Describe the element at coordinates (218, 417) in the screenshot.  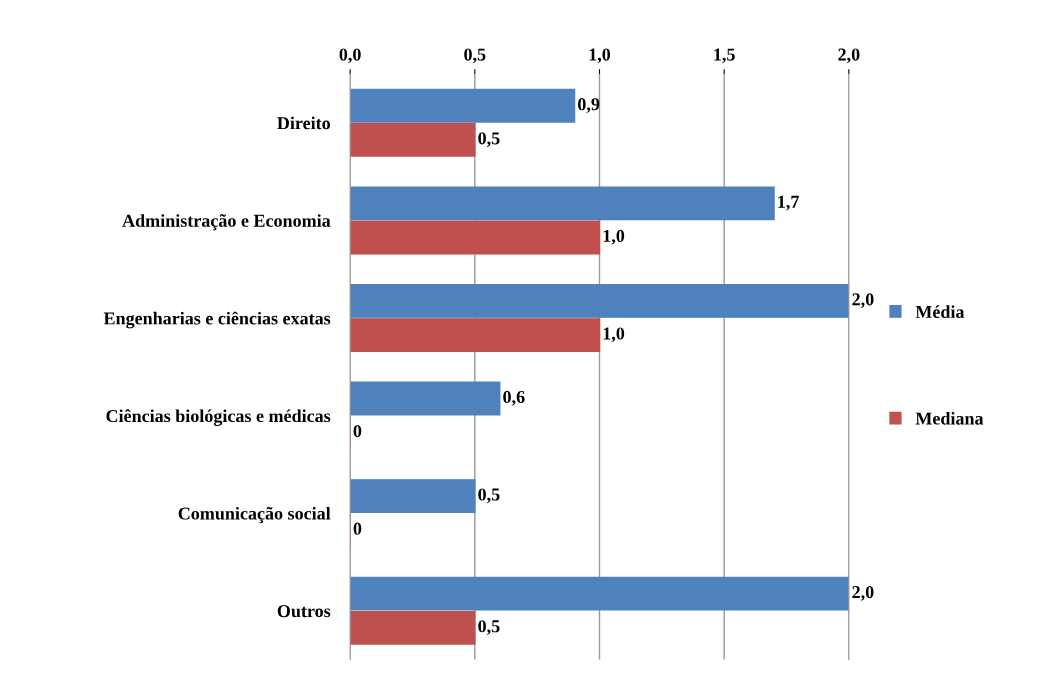
I see `y-tick-label: Ciências biológicas e médicas` at that location.